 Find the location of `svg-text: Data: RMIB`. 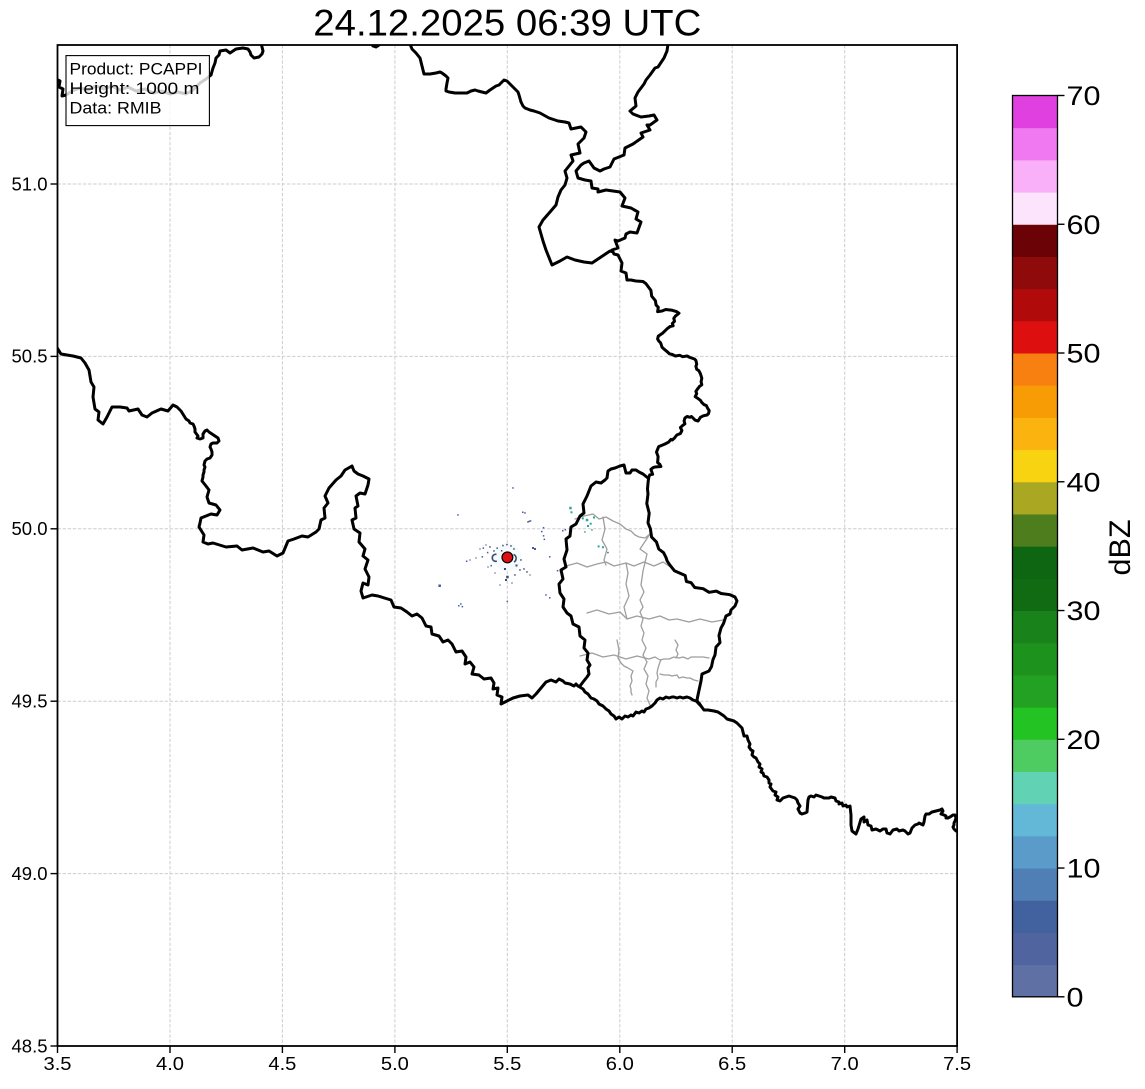

svg-text: Data: RMIB is located at coordinates (116, 109).